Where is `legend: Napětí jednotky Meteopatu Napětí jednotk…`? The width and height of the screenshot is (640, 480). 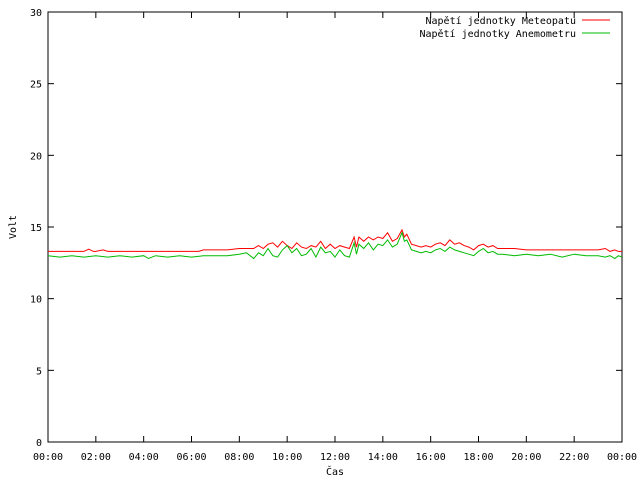
legend: Napětí jednotky Meteopatu Napětí jednotk… is located at coordinates (514, 27).